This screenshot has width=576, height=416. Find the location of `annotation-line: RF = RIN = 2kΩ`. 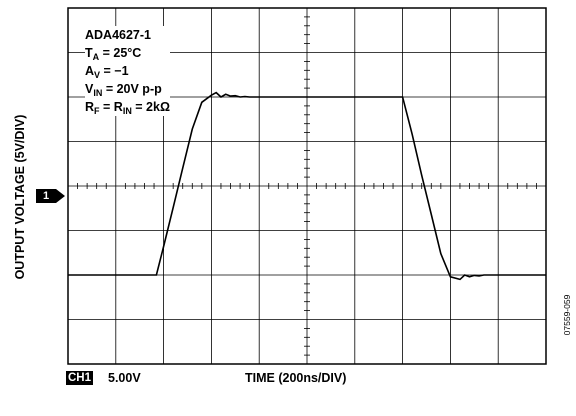

annotation-line: RF = RIN = 2kΩ is located at coordinates (127, 108).